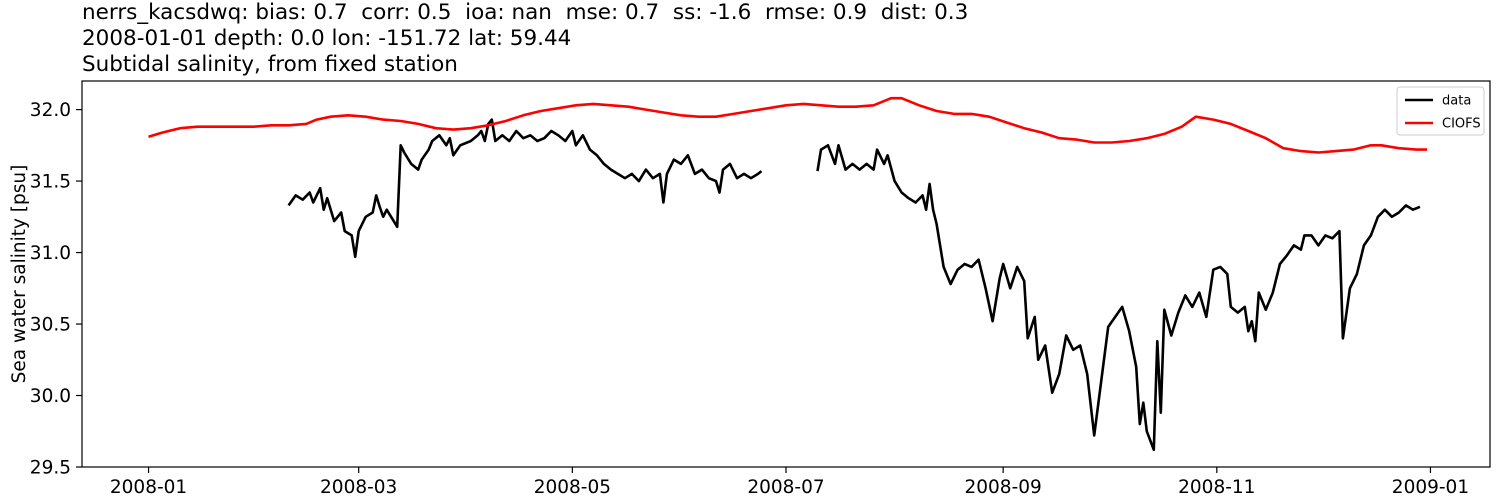  I want to click on y-tick-label: 30.5, so click(50, 325).